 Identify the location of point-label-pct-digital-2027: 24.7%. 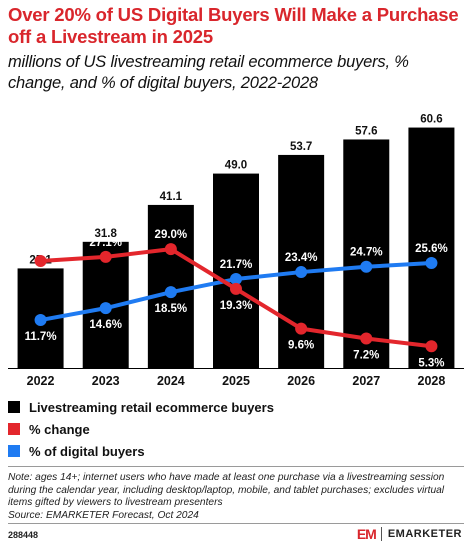
(366, 253).